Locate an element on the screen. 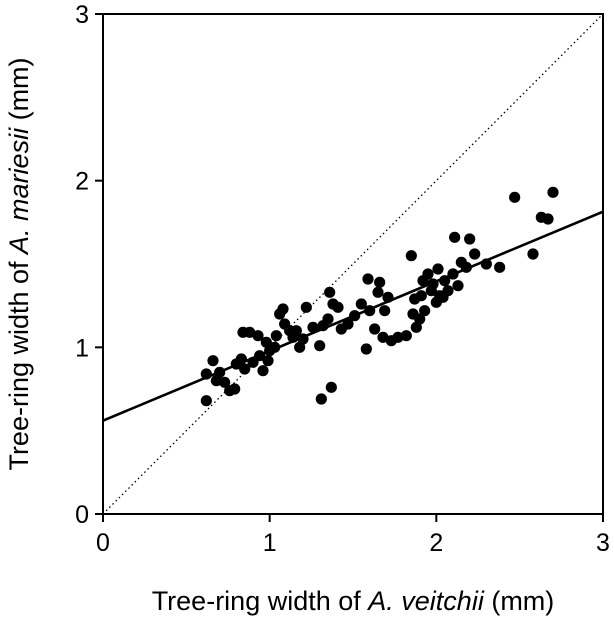  y-tick-label: 2 is located at coordinates (82, 182).